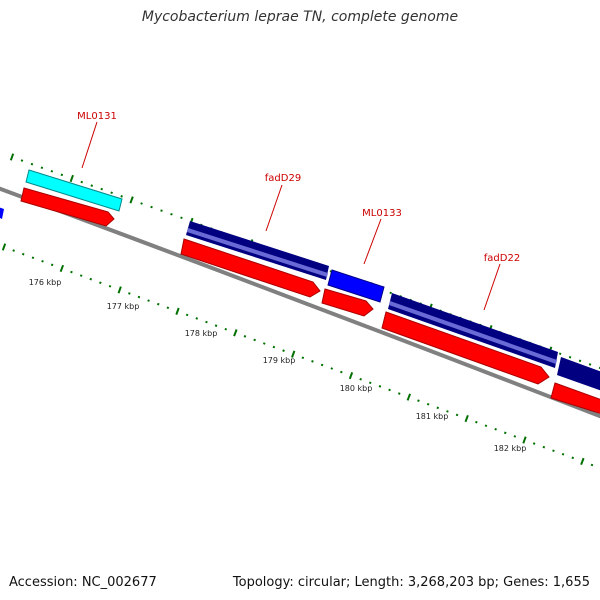 This screenshot has width=600, height=600. I want to click on cds-fadd22, so click(465, 348).